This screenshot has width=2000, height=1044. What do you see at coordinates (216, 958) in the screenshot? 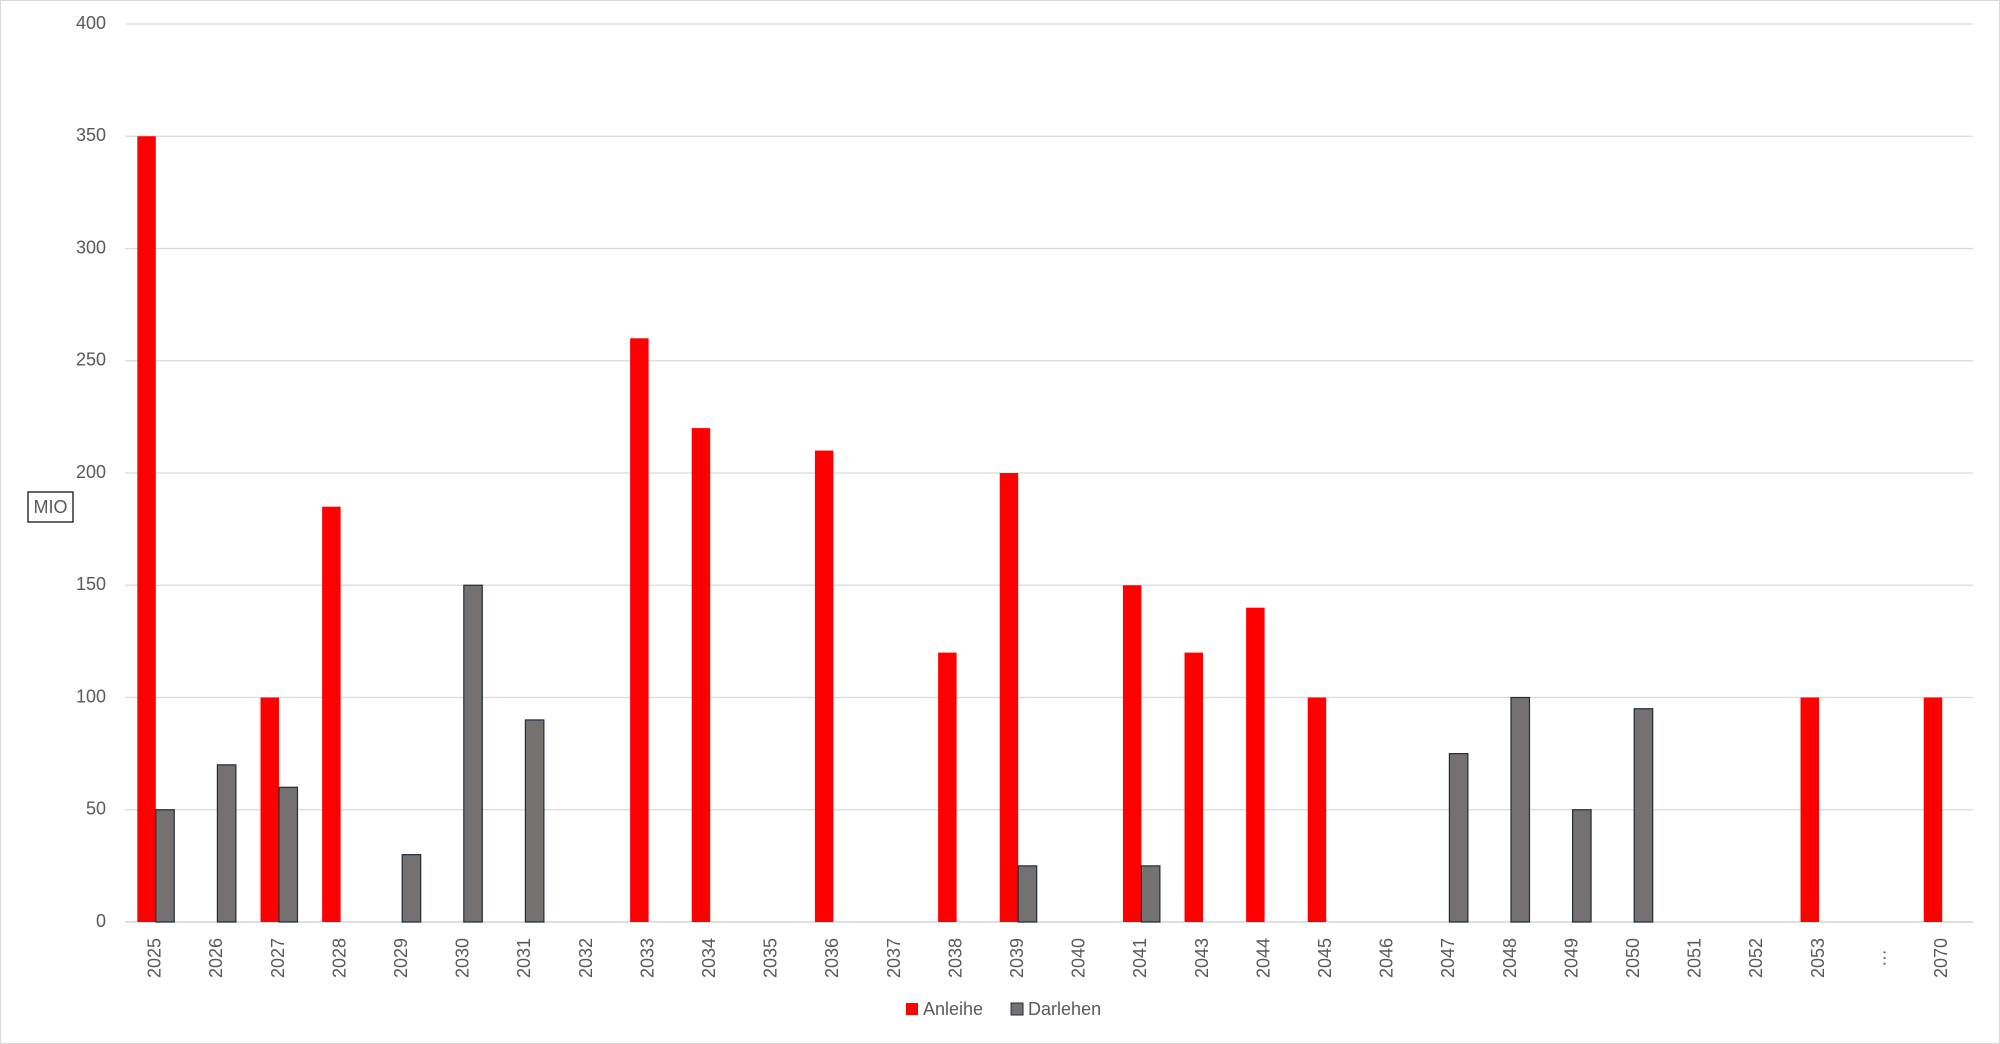
I see `x-tick-label: 2026` at bounding box center [216, 958].